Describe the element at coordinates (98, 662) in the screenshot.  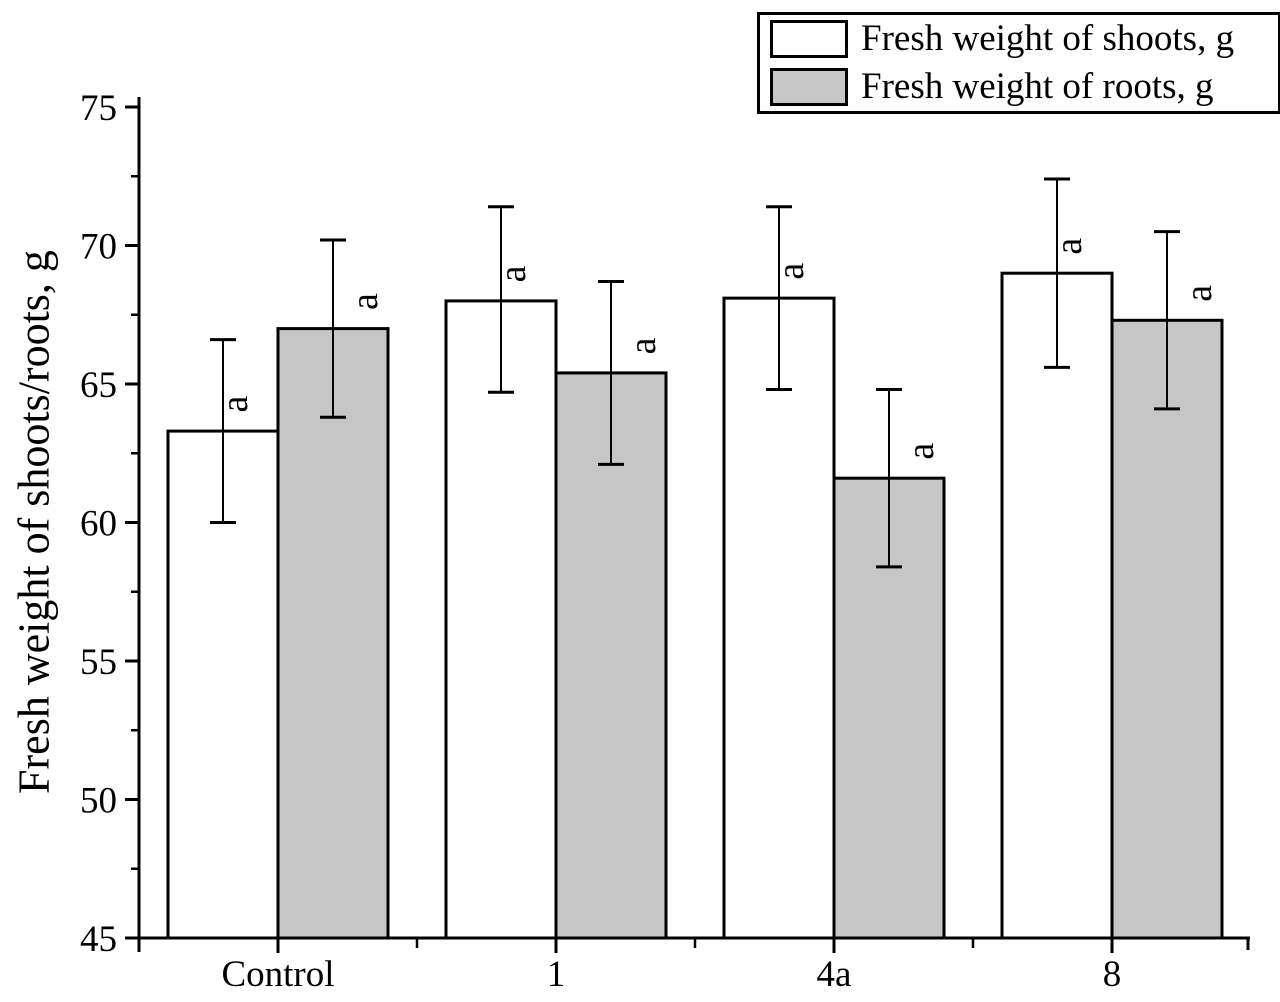
I see `y-tick-label: 55` at that location.